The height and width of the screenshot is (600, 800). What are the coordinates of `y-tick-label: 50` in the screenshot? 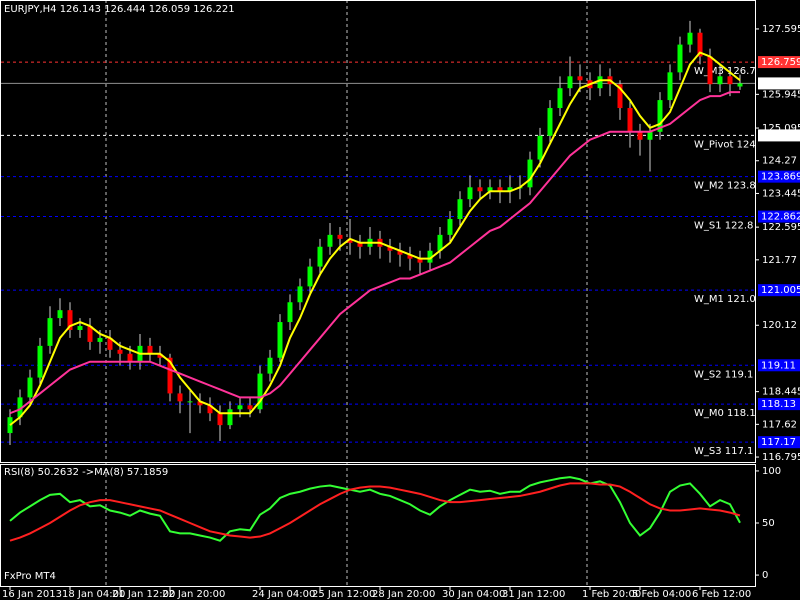 It's located at (768, 523).